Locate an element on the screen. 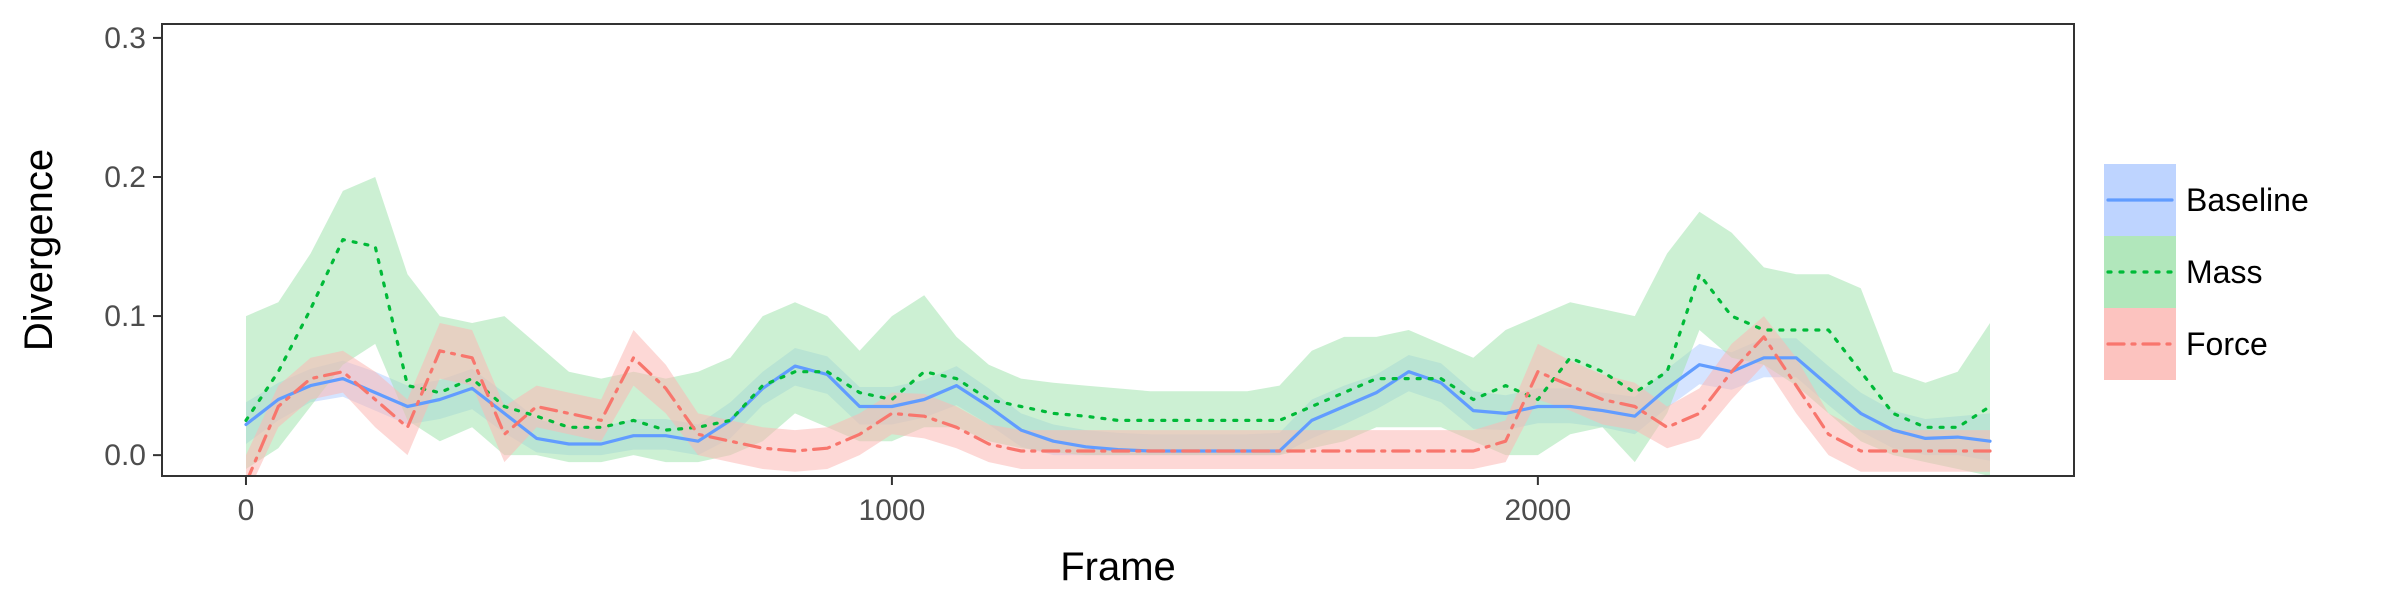  y-tick-label: 0.2 is located at coordinates (125, 177).